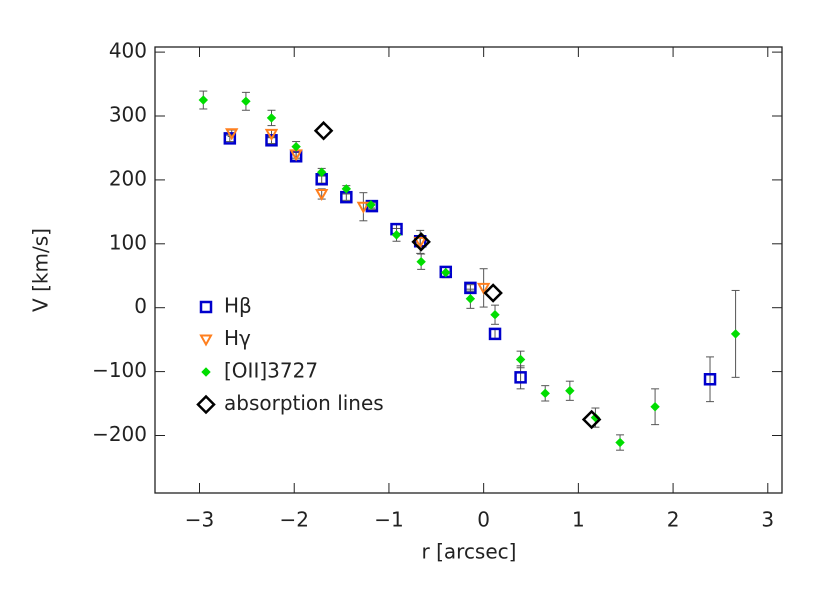  Describe the element at coordinates (237, 338) in the screenshot. I see `legend-label: Hγ` at that location.